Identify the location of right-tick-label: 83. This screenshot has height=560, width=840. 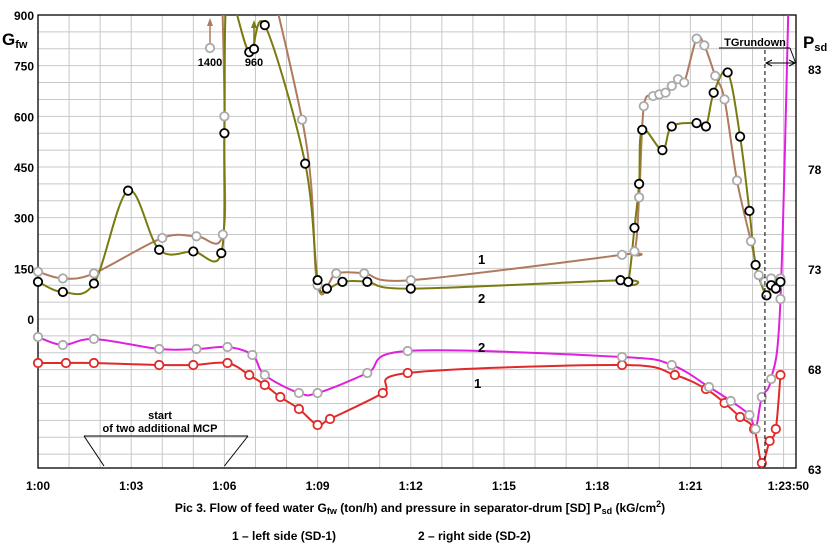
(815, 70).